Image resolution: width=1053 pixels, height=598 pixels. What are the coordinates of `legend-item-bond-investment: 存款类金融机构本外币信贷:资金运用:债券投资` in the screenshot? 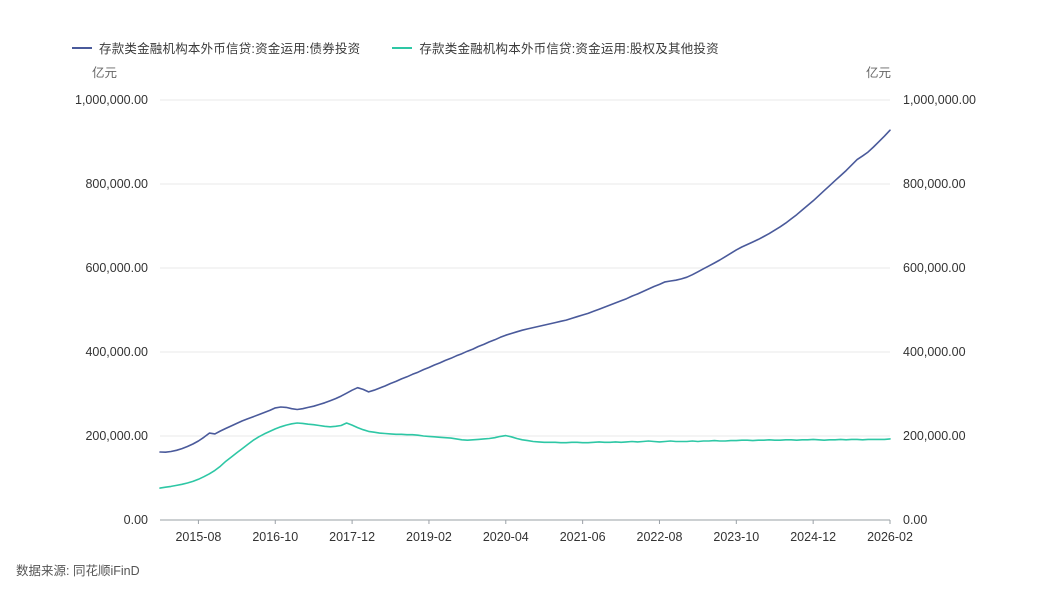 It's located at (216, 47).